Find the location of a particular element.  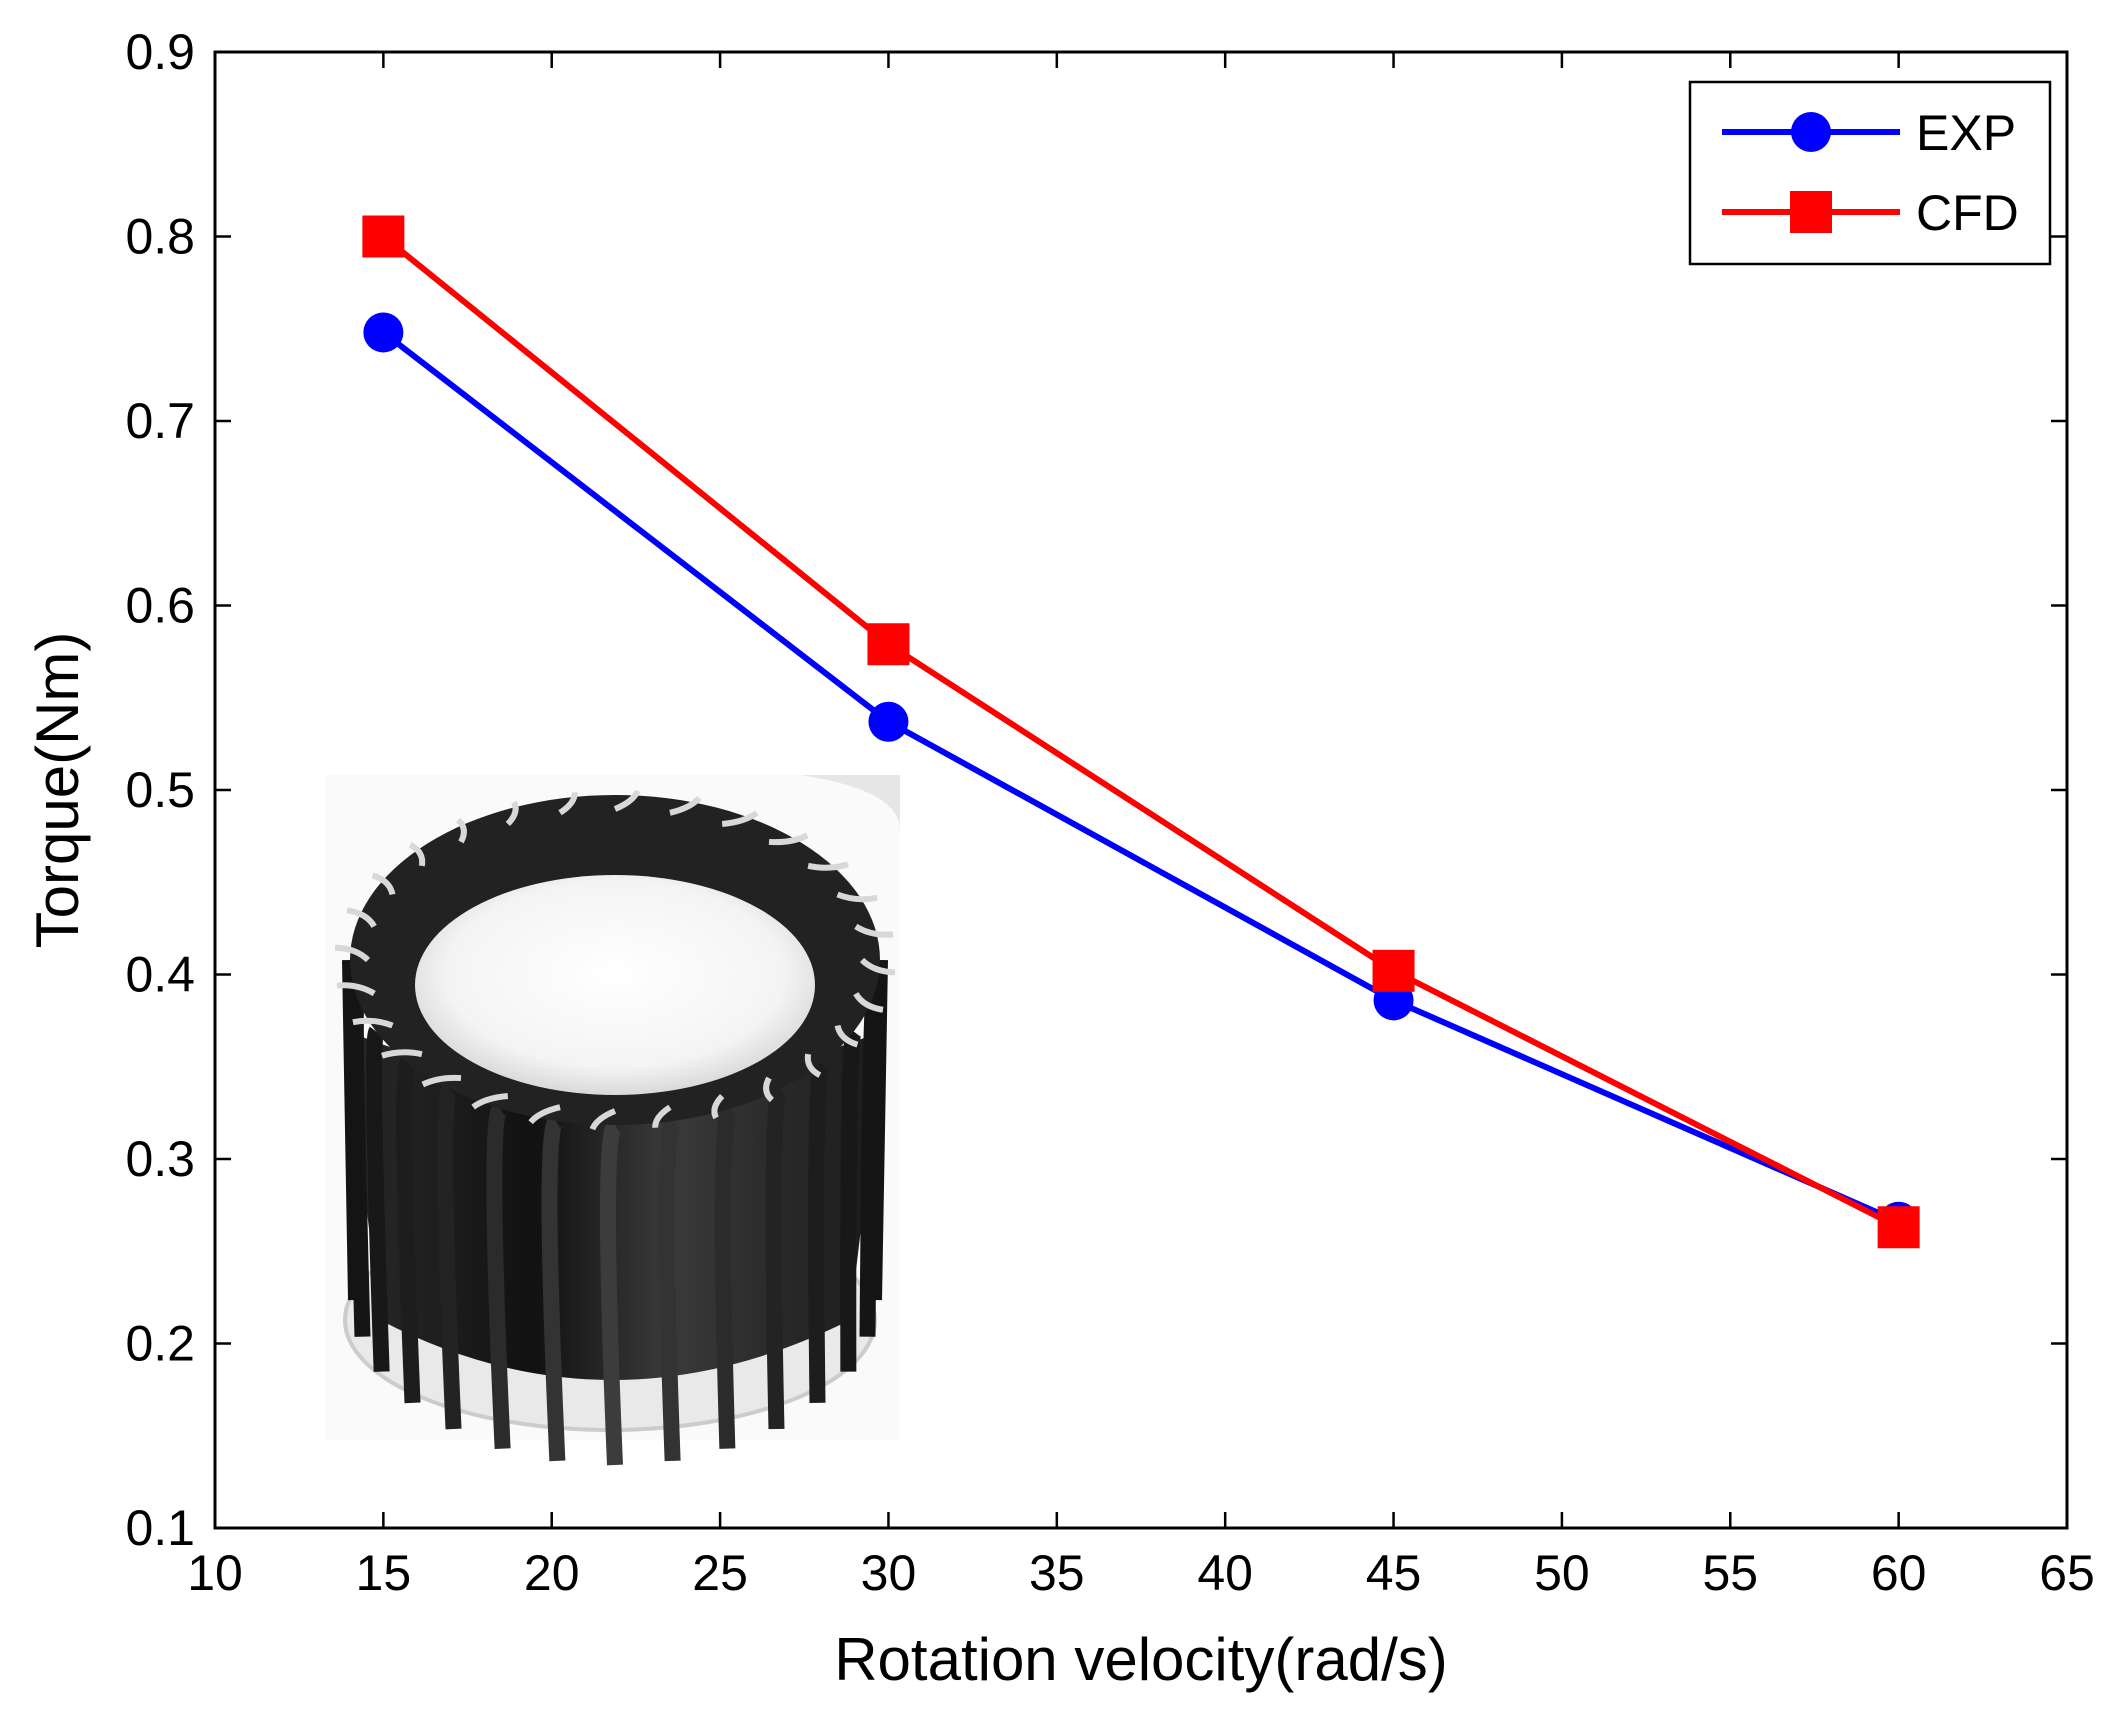

legend-box is located at coordinates (1870, 173).